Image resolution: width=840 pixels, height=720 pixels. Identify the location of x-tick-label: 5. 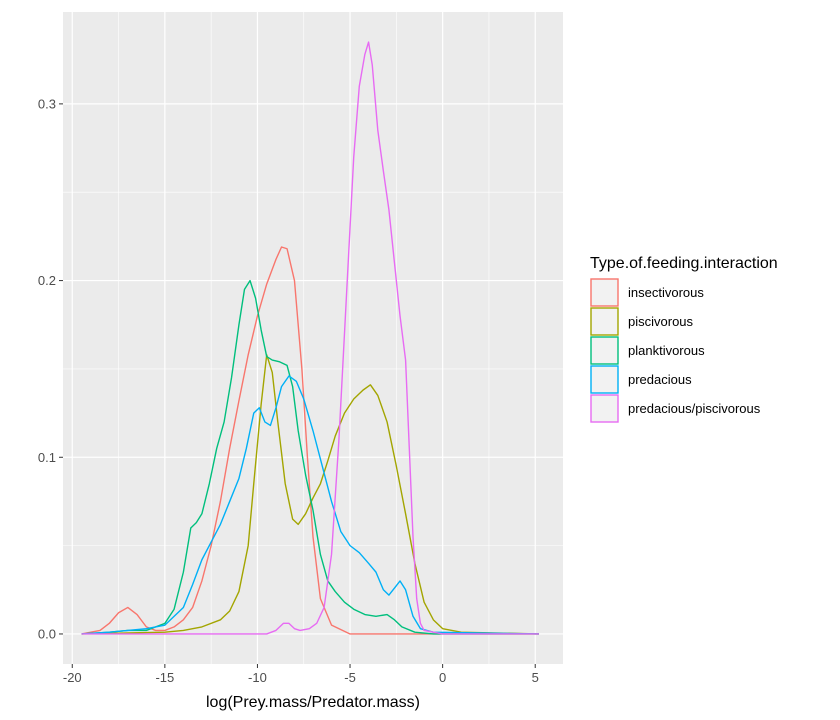
(535, 677).